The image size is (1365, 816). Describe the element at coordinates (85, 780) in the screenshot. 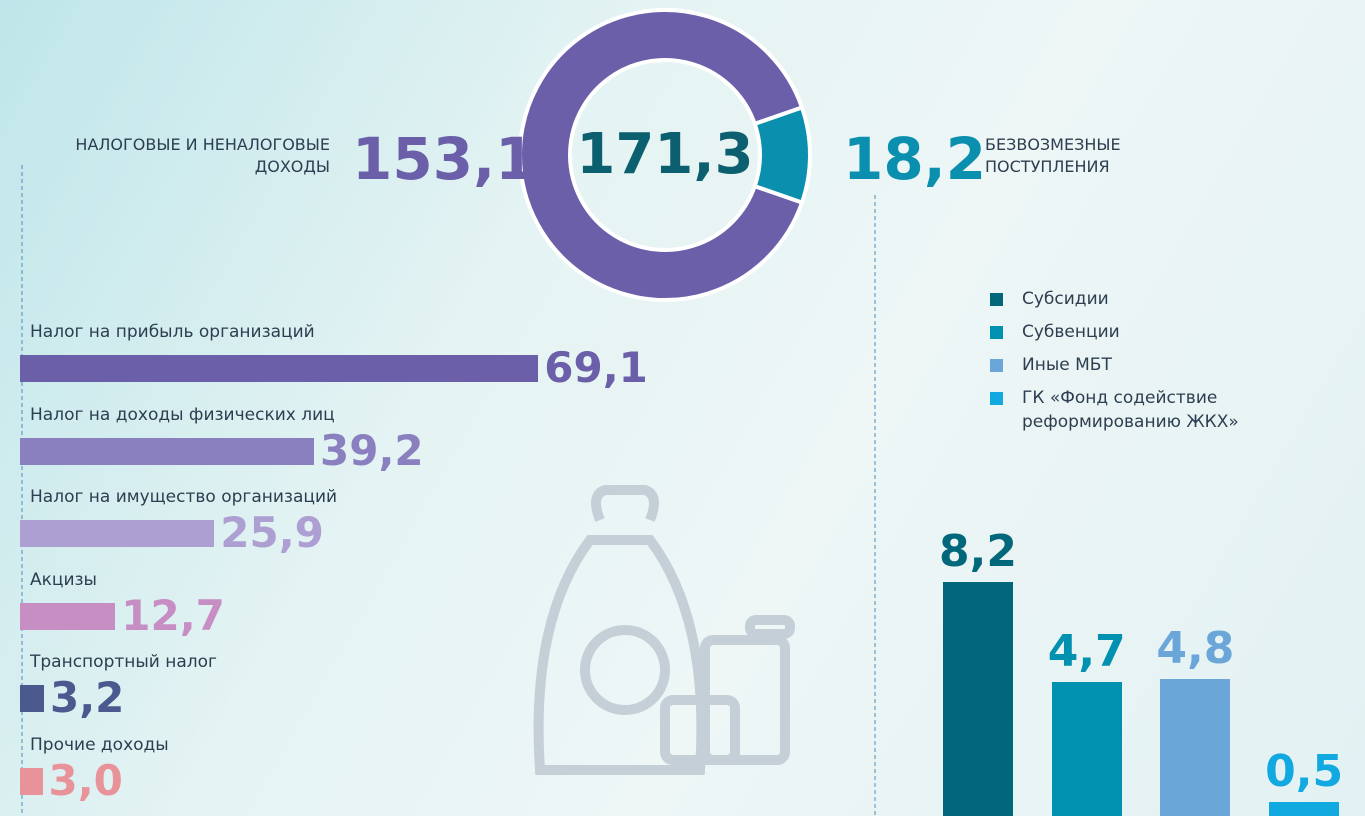

I see `bar-value: 3,0` at that location.